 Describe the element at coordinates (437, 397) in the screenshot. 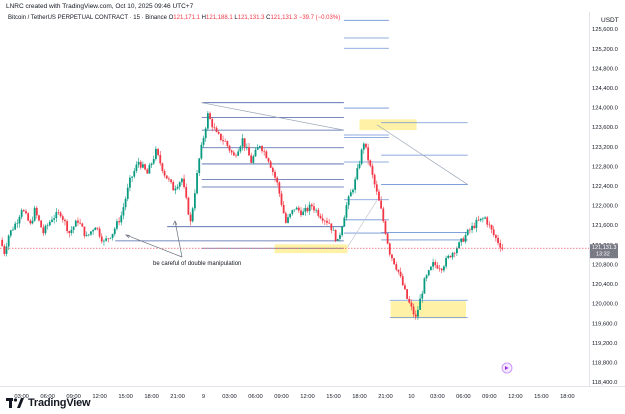

I see `x-tick-16: 03:00` at that location.